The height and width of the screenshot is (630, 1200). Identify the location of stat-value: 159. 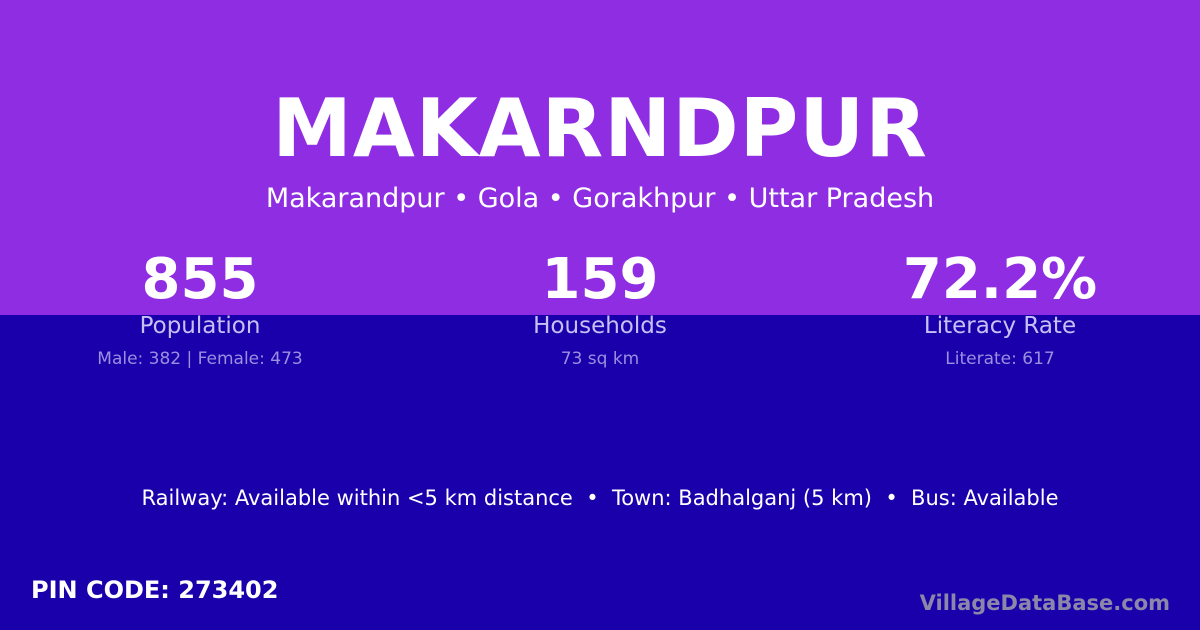
(600, 279).